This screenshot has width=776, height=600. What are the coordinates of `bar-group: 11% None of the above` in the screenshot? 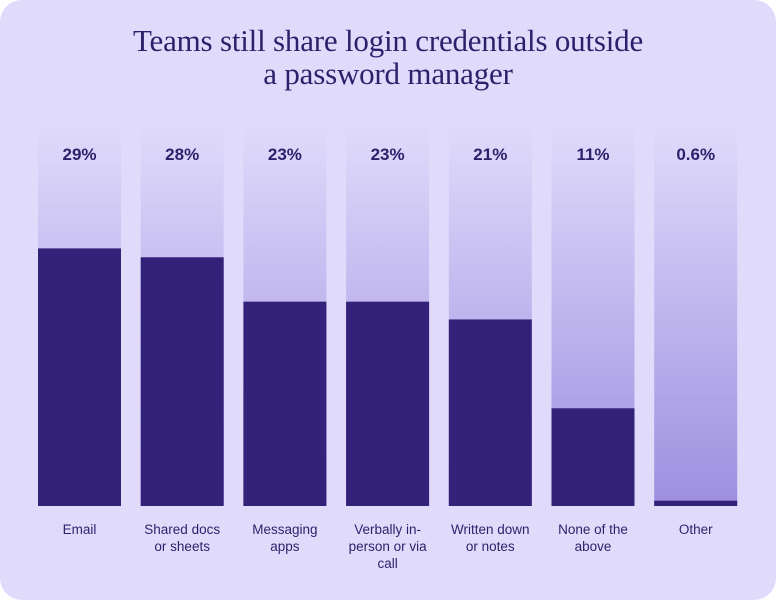 It's located at (593, 339).